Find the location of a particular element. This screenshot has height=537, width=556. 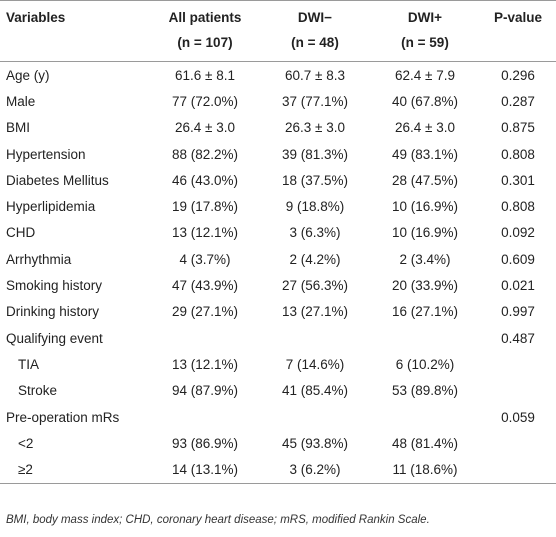

value-cell: 20 (33.9%) is located at coordinates (425, 286).